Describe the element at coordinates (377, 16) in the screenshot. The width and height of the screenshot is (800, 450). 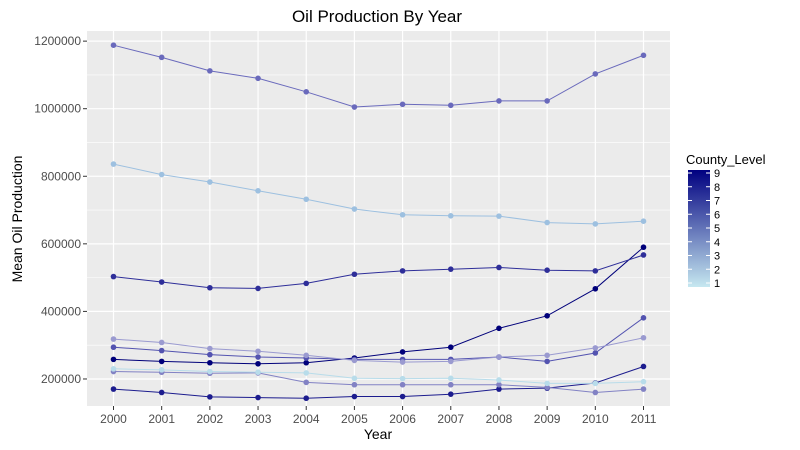
I see `chart-title: Oil Production By Year` at that location.